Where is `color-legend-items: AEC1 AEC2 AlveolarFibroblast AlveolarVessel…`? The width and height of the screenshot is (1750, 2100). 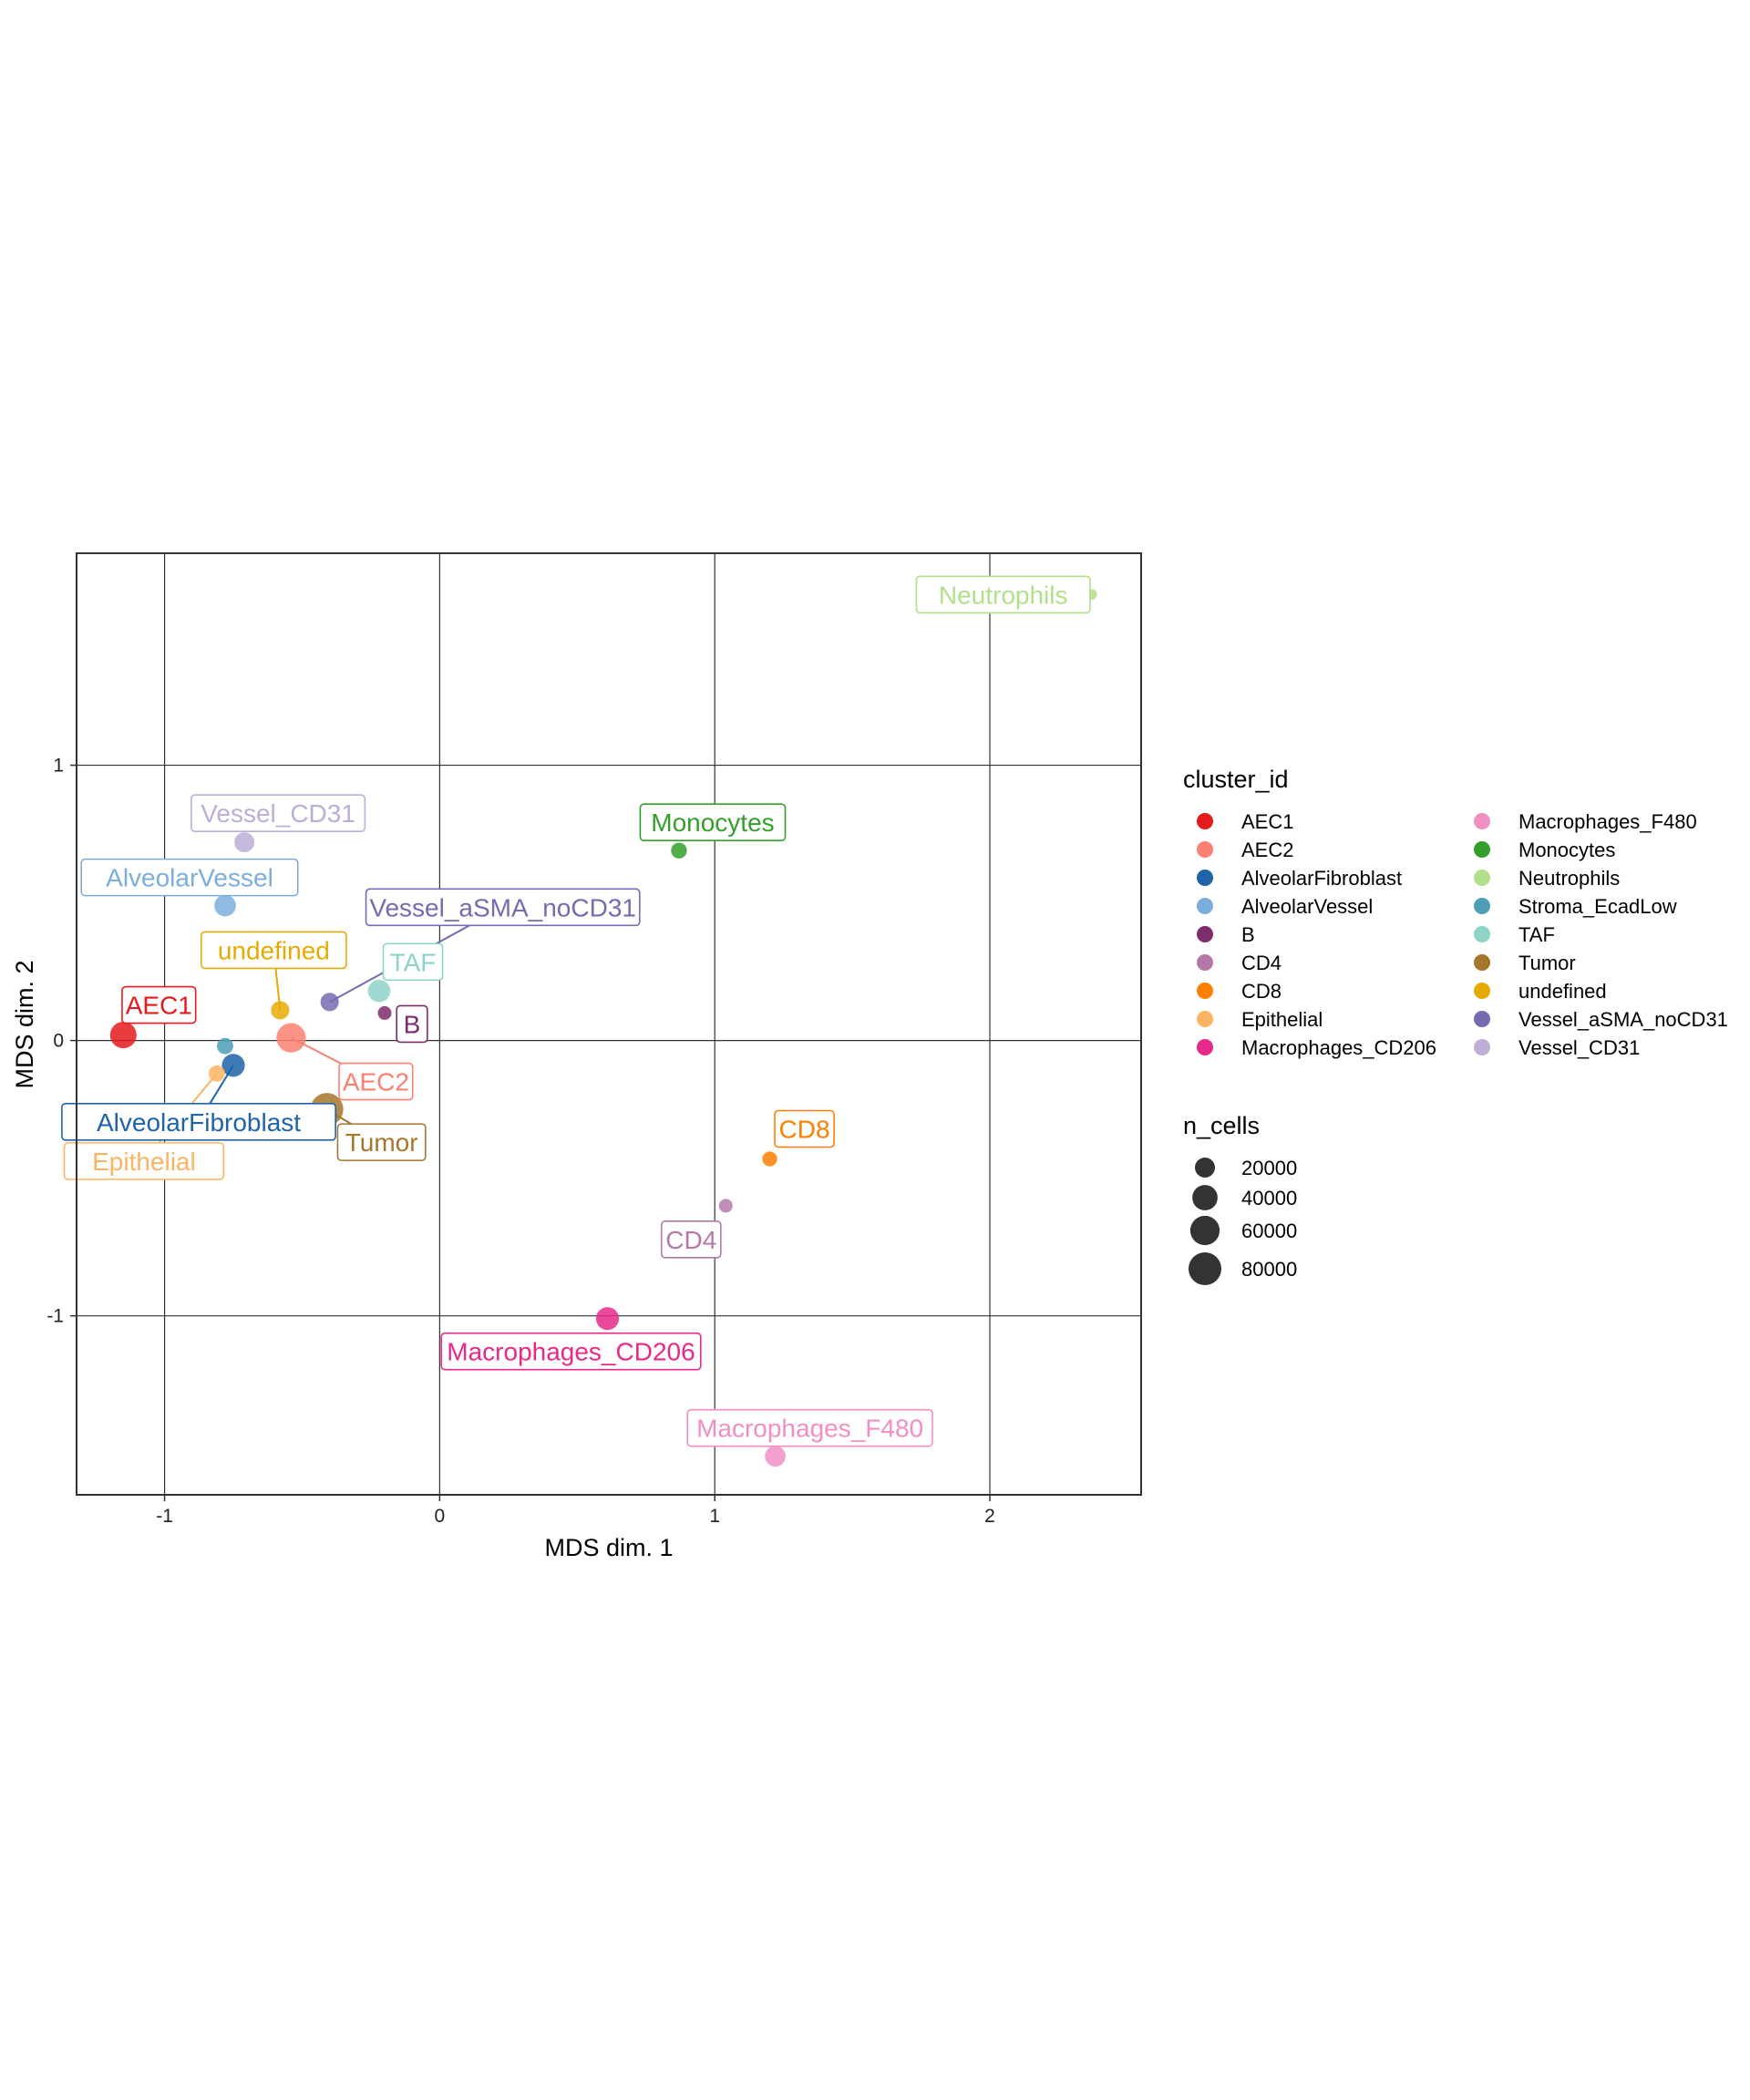 color-legend-items: AEC1 AEC2 AlveolarFibroblast AlveolarVessel… is located at coordinates (1463, 934).